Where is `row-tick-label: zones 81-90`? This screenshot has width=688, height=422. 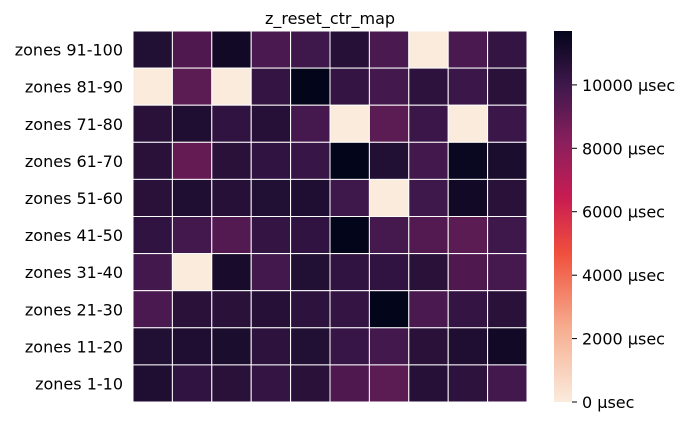
row-tick-label: zones 81-90 is located at coordinates (74, 87).